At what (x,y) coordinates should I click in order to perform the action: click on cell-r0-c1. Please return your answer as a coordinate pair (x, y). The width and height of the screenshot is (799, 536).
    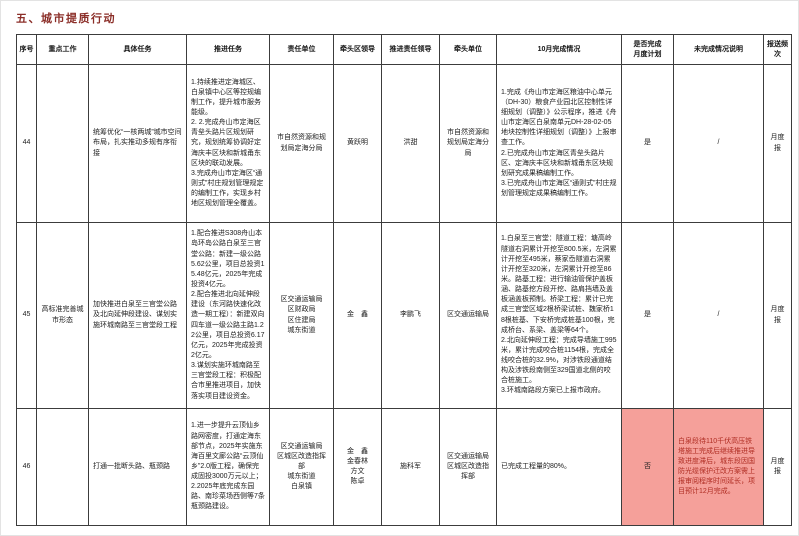
    Looking at the image, I should click on (62, 143).